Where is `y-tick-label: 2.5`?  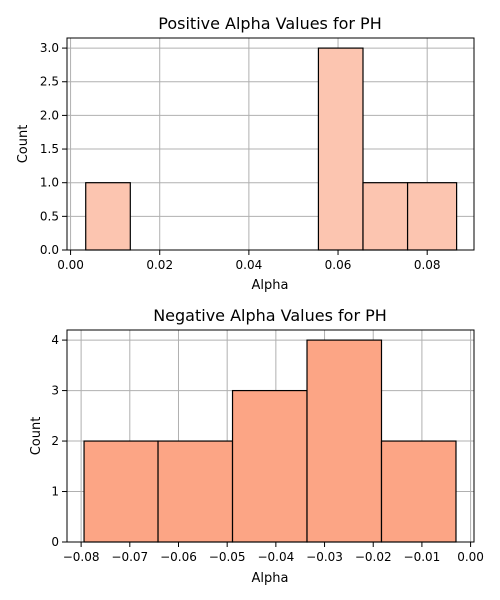
y-tick-label: 2.5 is located at coordinates (49, 82).